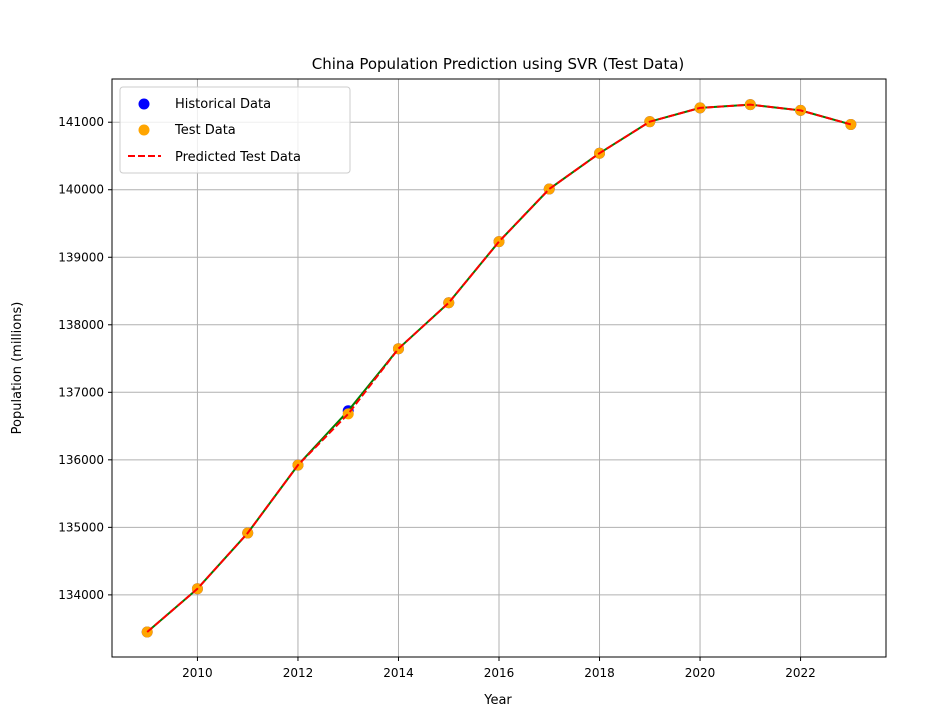  I want to click on y-tick-label: 141000, so click(81, 122).